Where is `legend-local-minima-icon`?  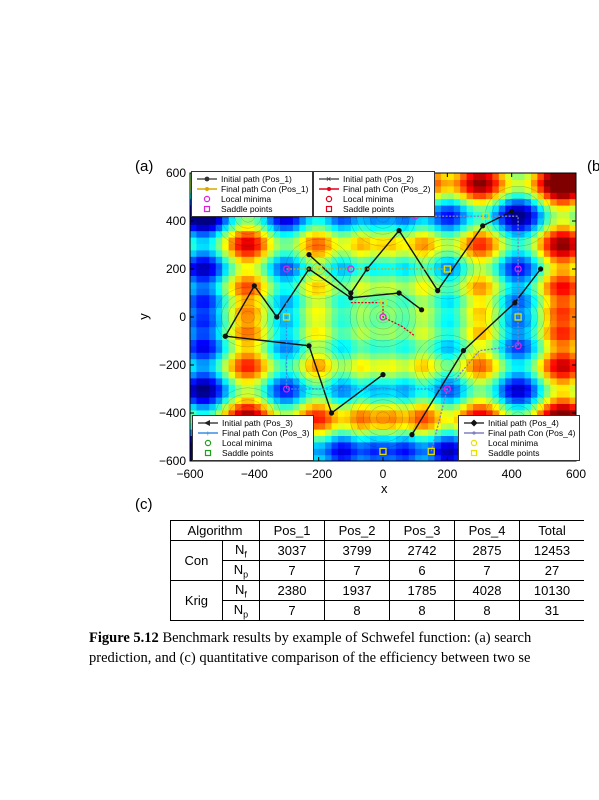
legend-local-minima-icon is located at coordinates (207, 199).